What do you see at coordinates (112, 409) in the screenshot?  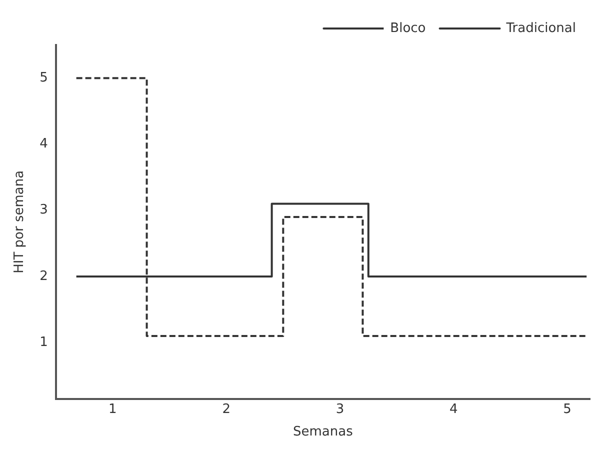 I see `x-tick-label: 1` at bounding box center [112, 409].